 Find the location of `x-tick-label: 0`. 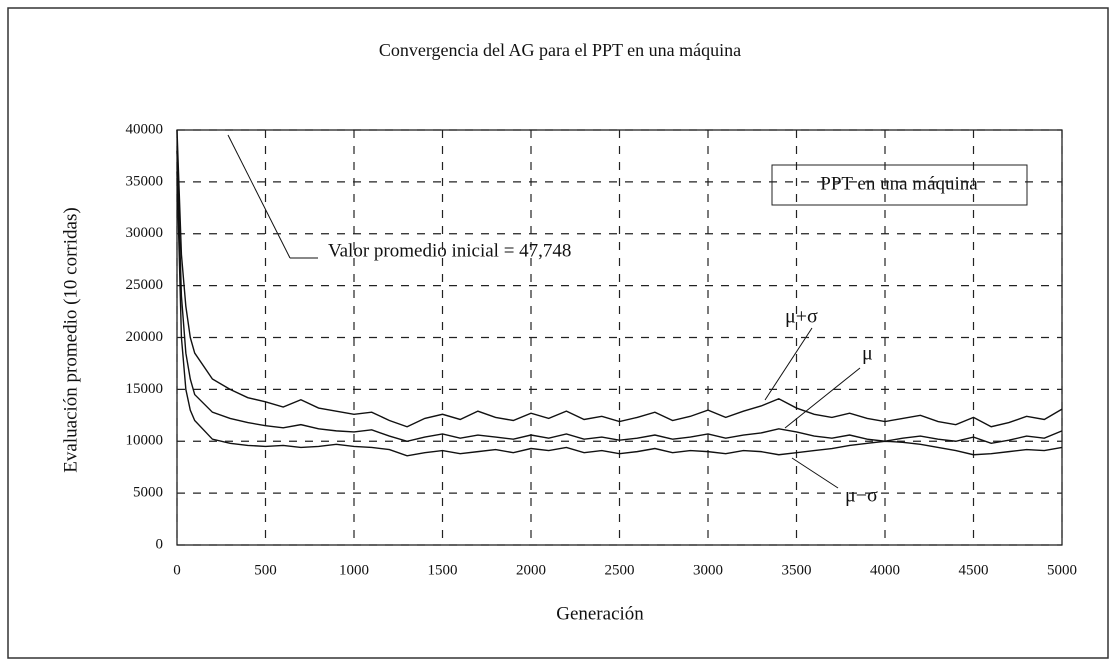

x-tick-label: 0 is located at coordinates (177, 570).